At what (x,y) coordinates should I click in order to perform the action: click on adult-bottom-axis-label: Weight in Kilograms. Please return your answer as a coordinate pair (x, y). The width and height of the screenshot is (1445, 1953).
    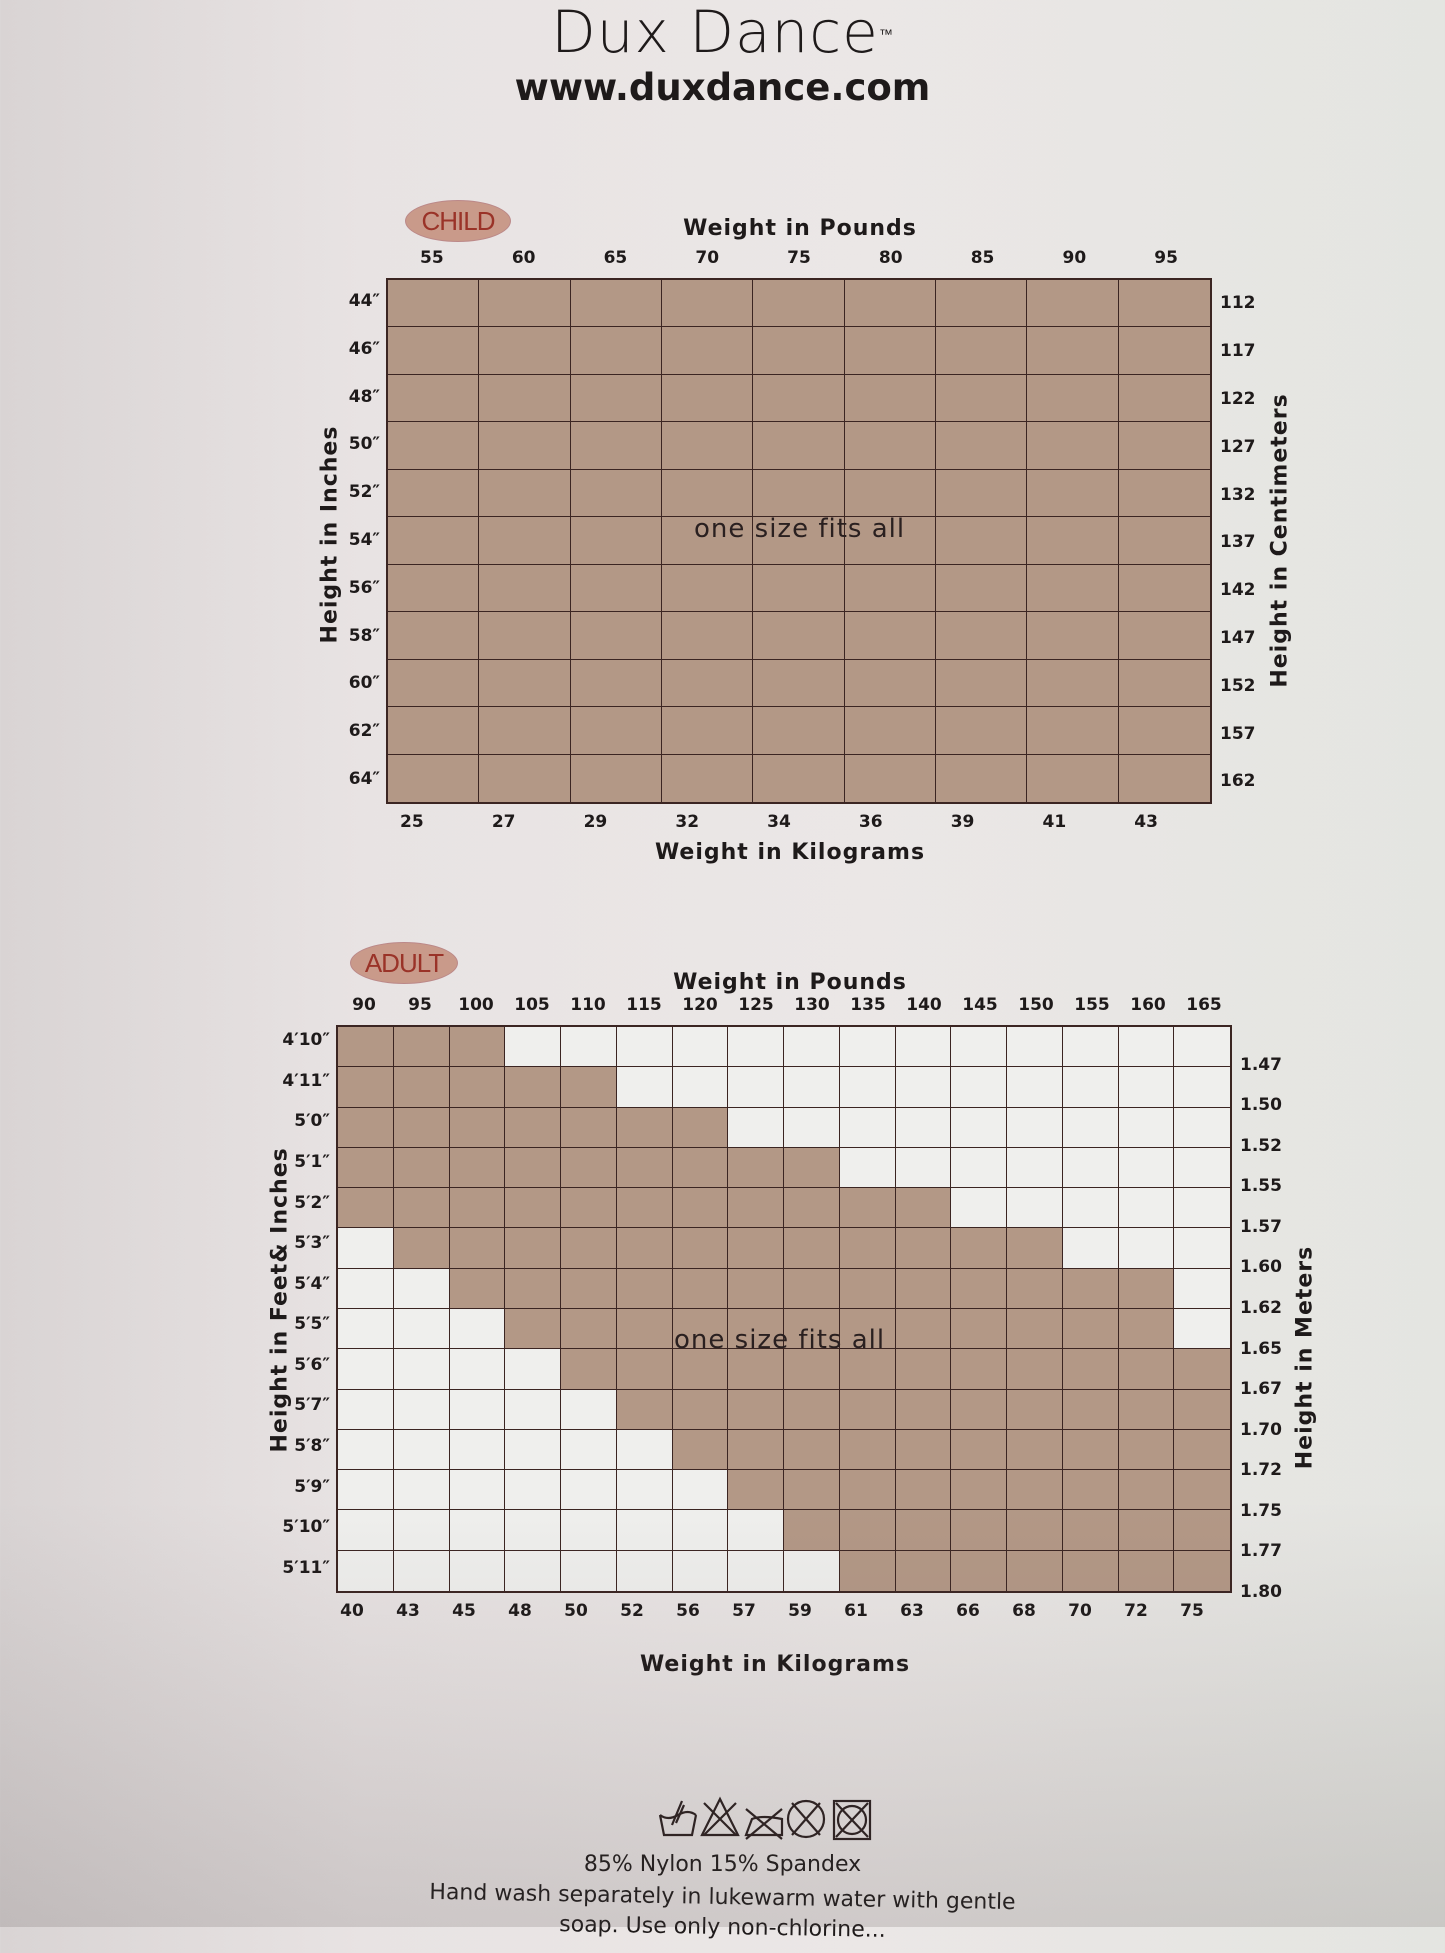
    Looking at the image, I should click on (775, 1664).